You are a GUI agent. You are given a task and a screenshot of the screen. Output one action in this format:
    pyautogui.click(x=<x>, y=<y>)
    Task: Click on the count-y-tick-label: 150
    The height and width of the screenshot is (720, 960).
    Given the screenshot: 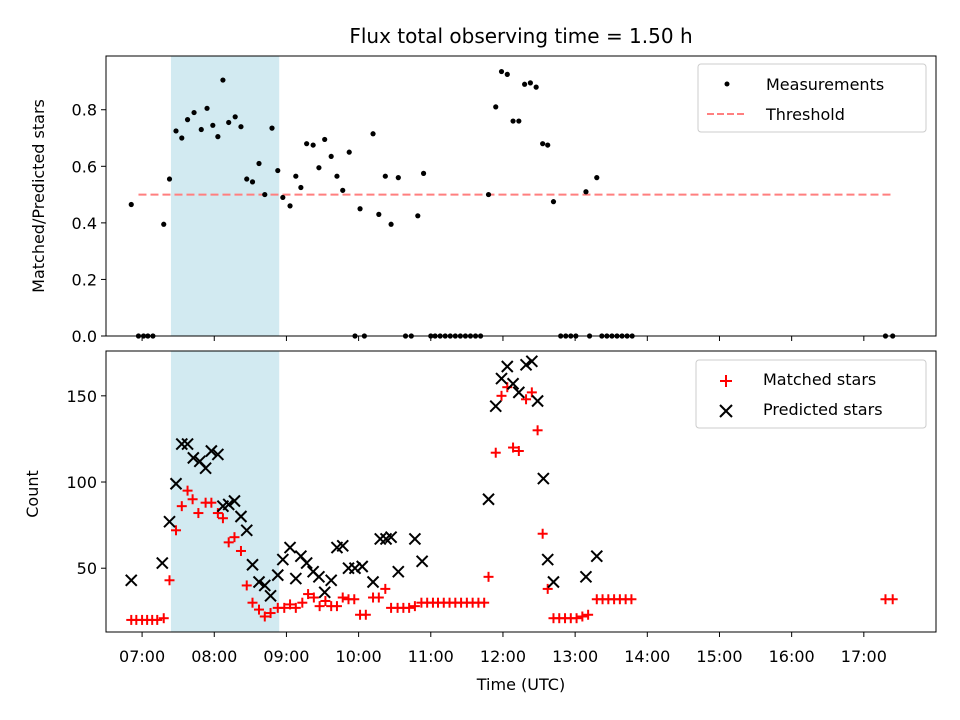 What is the action you would take?
    pyautogui.click(x=81, y=396)
    